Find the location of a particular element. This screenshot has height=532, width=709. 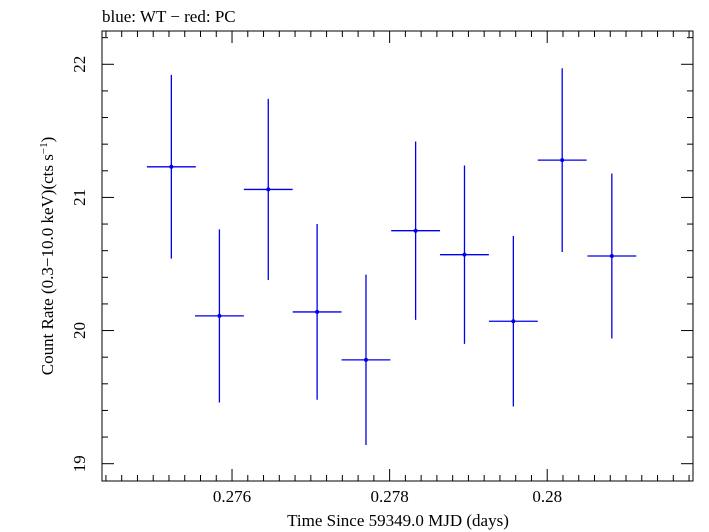

y-tick-label: 21 is located at coordinates (79, 197).